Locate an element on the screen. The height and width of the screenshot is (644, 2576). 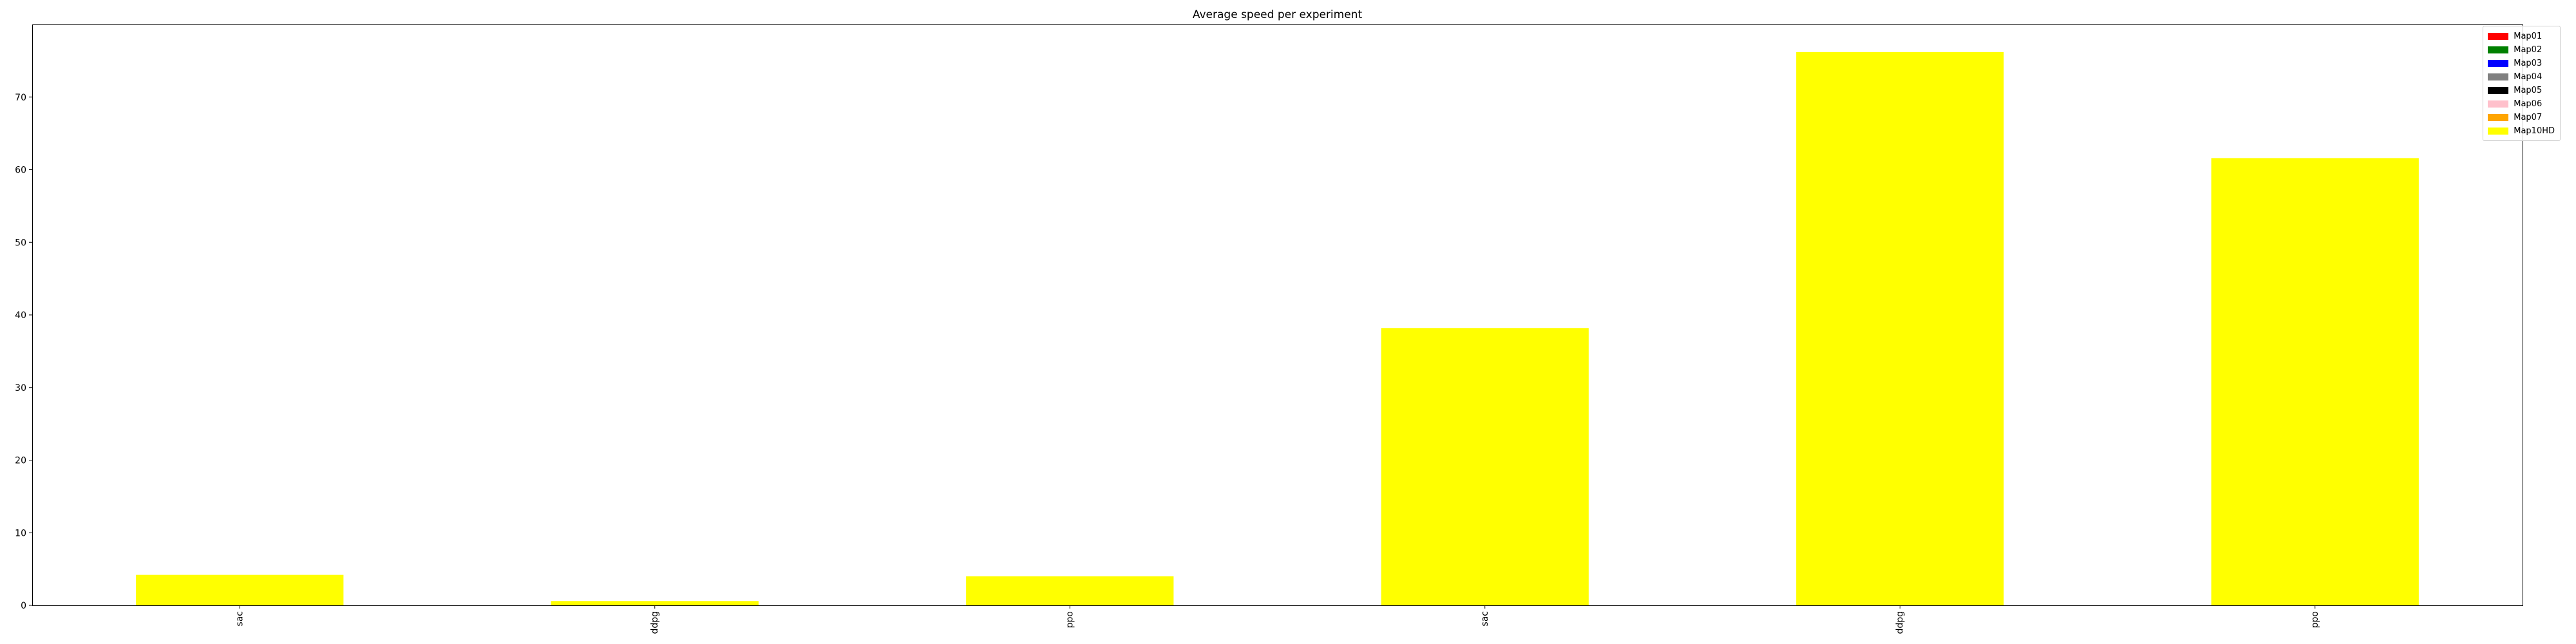
legend-item-map07: Map07 is located at coordinates (2522, 117).